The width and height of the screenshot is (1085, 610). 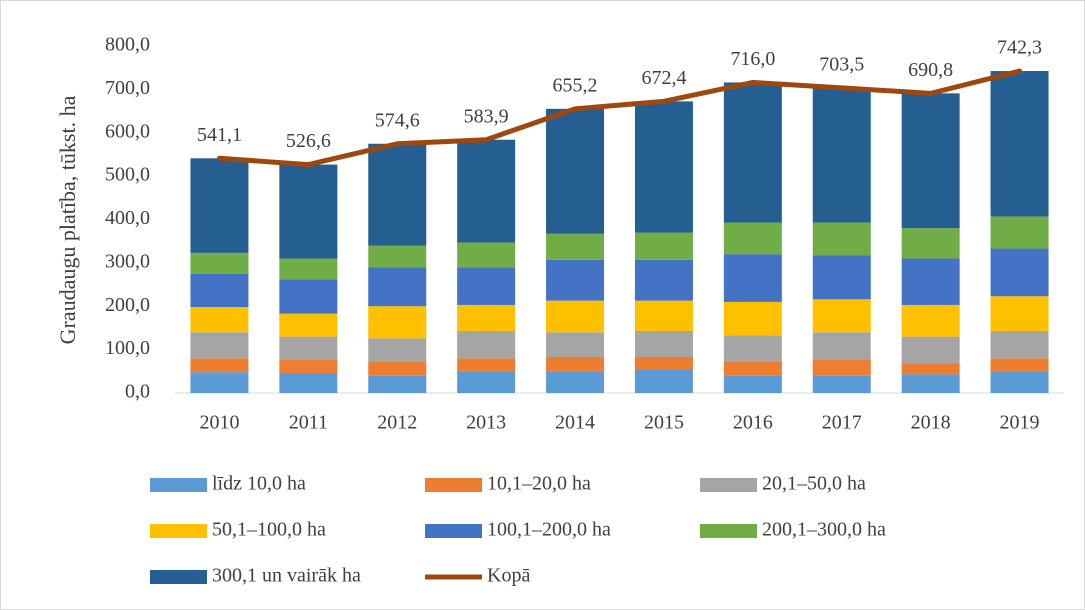 What do you see at coordinates (824, 530) in the screenshot?
I see `legend-label: 200,1–300,0 ha` at bounding box center [824, 530].